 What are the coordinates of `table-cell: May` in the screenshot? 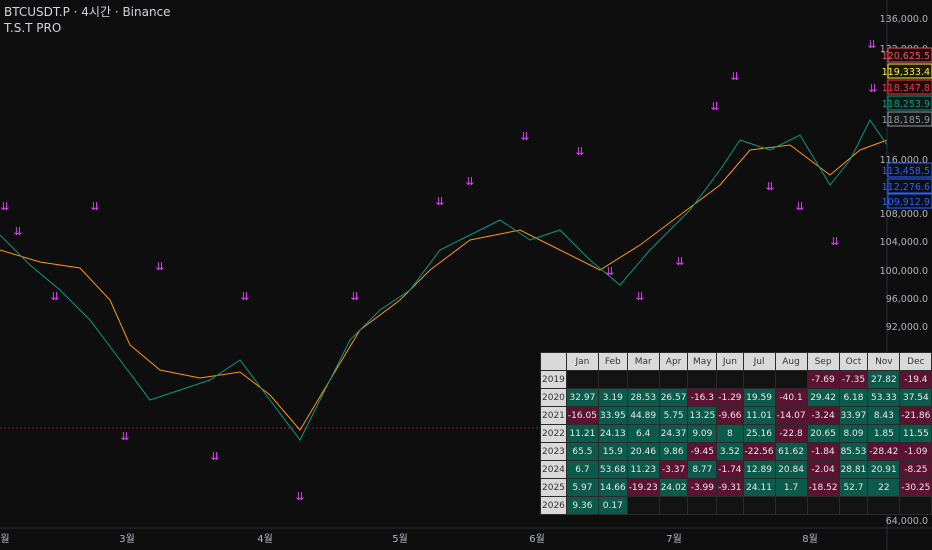 It's located at (702, 361).